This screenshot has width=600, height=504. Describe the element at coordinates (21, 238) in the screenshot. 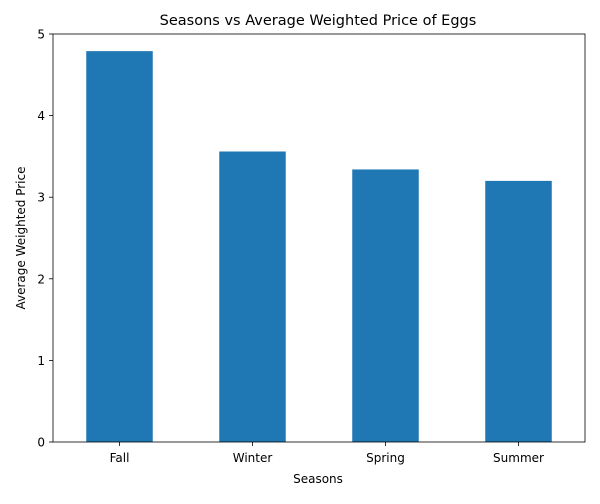

I see `y-axis-label: Average Weighted Price` at that location.